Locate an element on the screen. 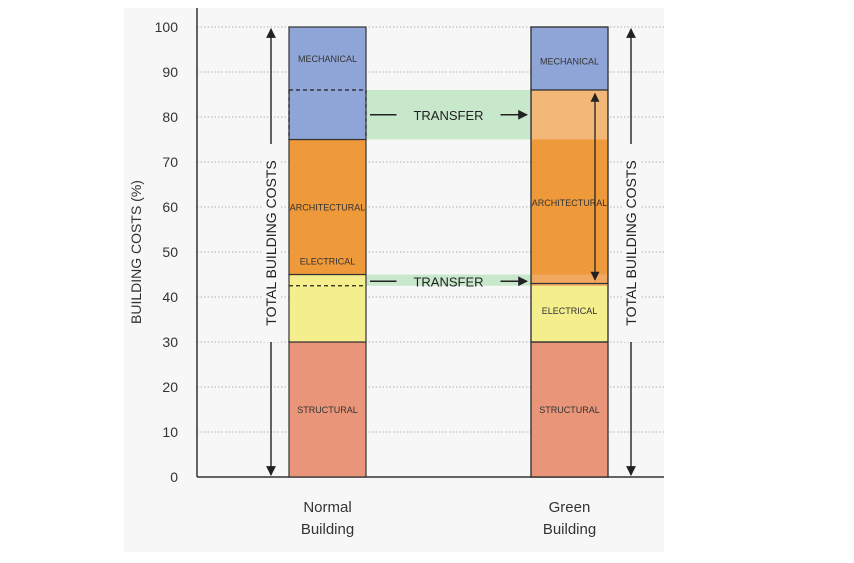  transfer-label-2: TRANSFER is located at coordinates (448, 281).